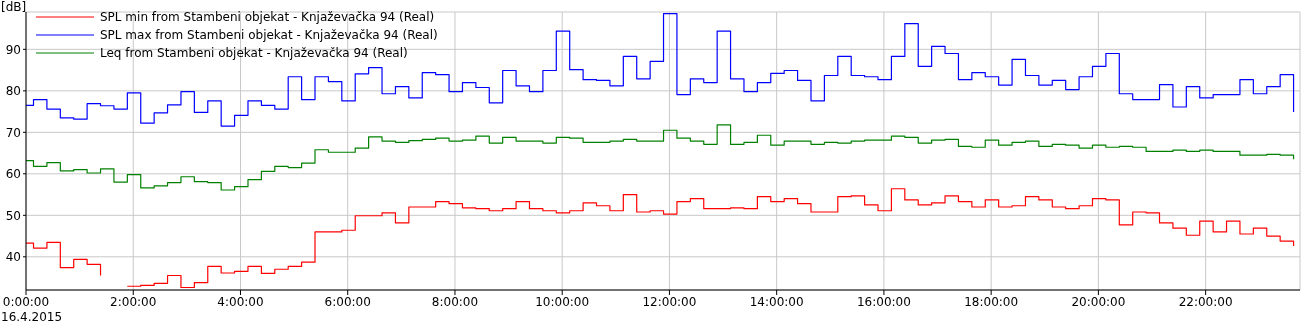 This screenshot has width=1304, height=327. Describe the element at coordinates (347, 301) in the screenshot. I see `x-tick-label: 6:00:00` at that location.